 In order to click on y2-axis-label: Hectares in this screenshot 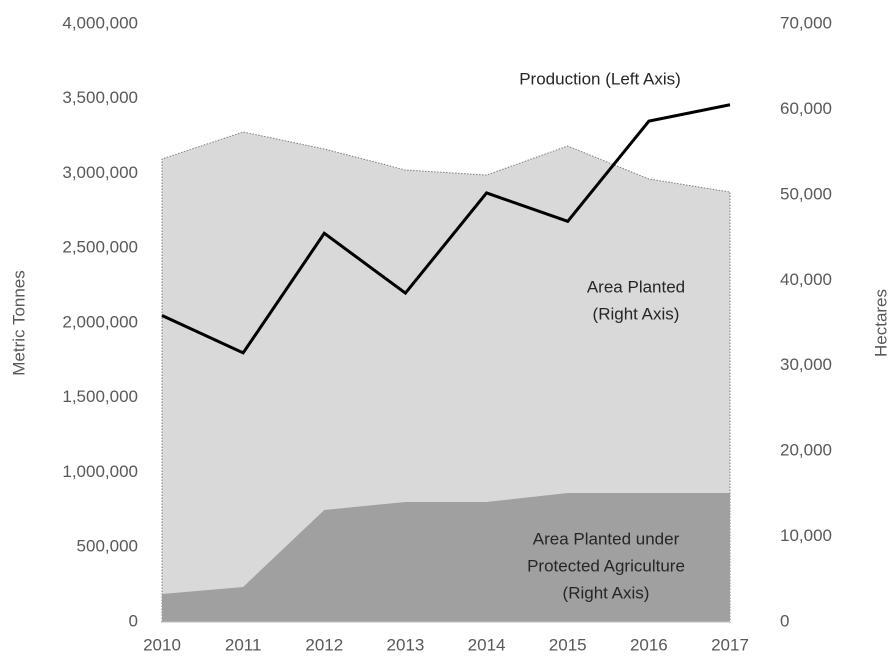, I will do `click(880, 323)`.